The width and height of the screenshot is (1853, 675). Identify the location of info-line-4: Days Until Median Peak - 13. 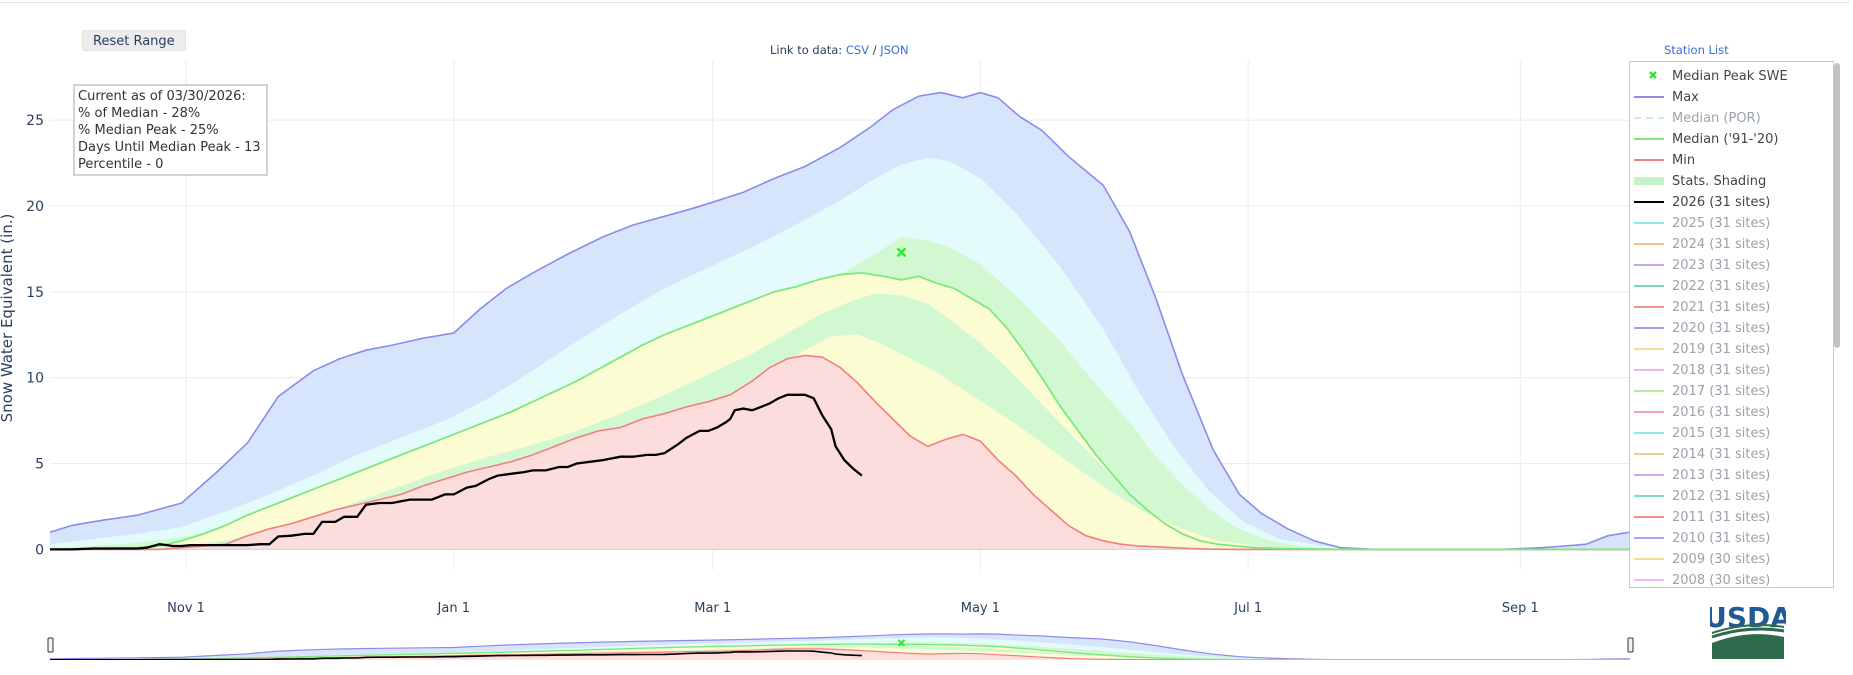
(169, 147).